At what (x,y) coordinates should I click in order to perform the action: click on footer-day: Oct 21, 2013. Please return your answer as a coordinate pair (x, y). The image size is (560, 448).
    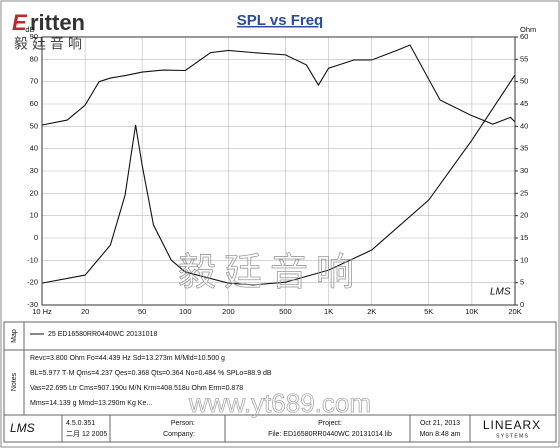
    Looking at the image, I should click on (440, 423).